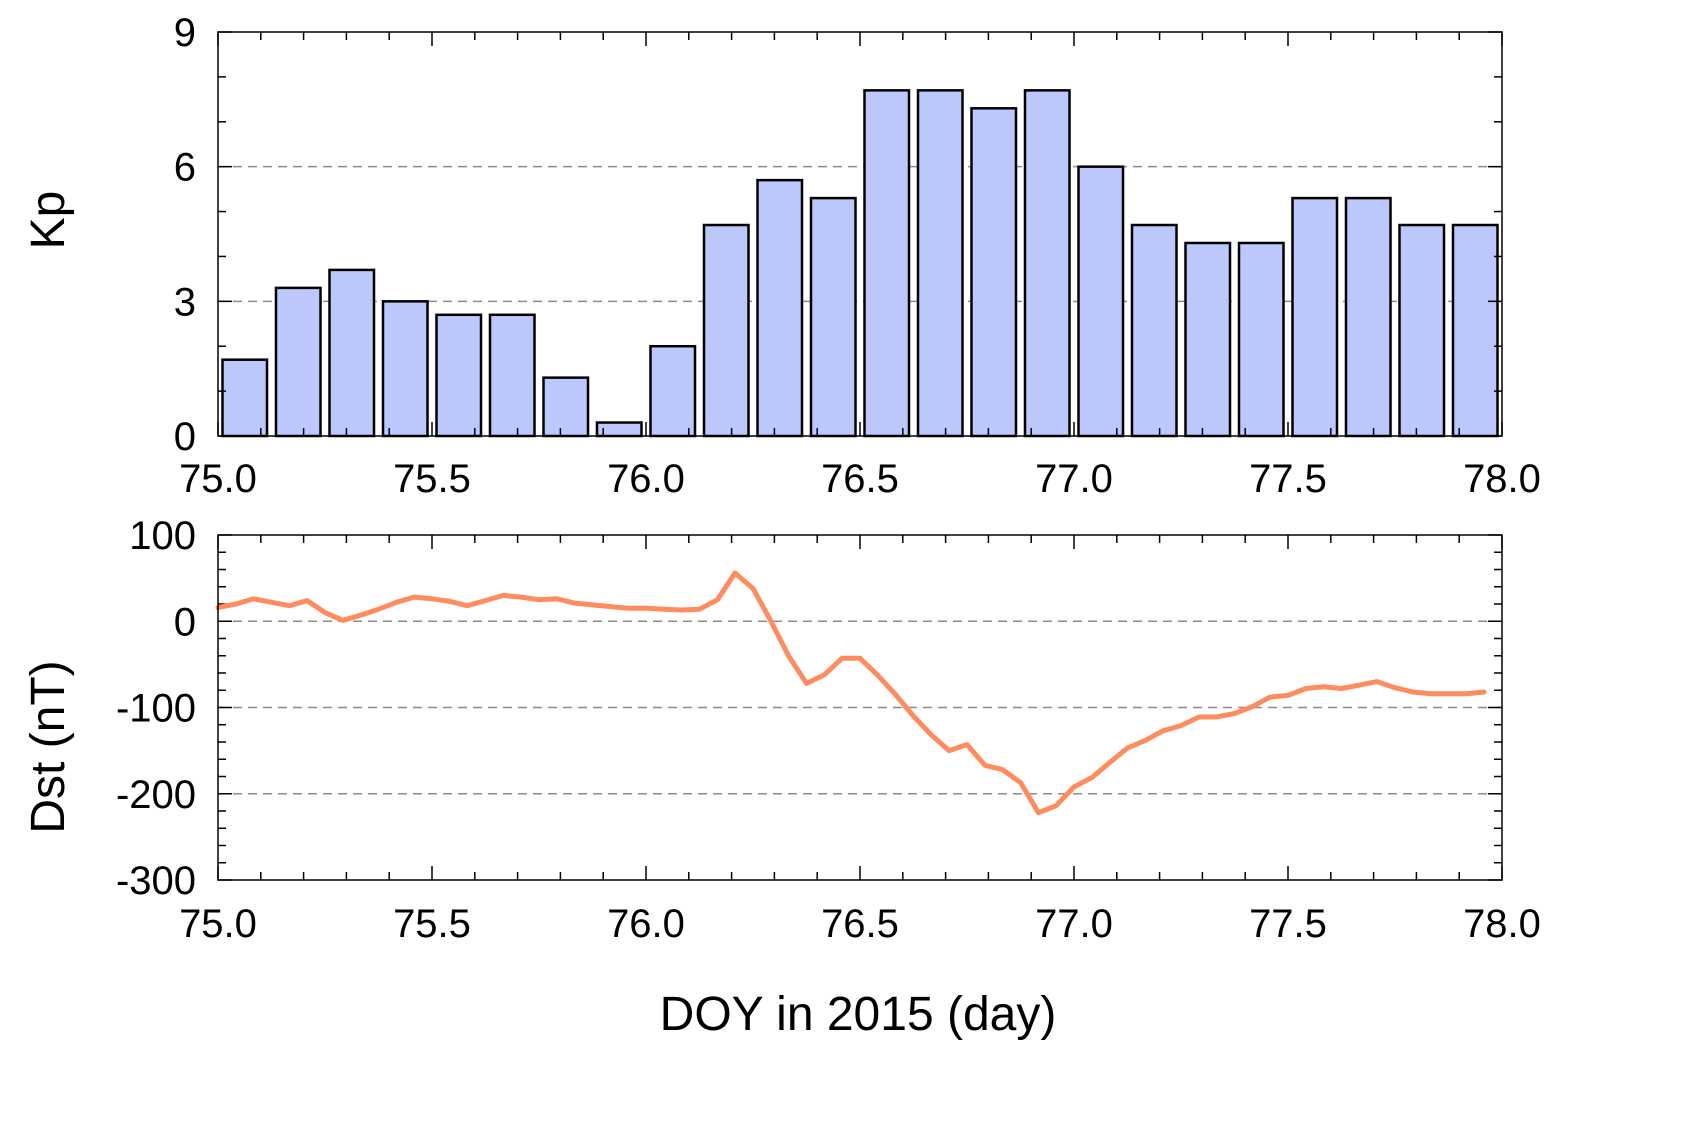 This screenshot has height=1147, width=1700. I want to click on dst-y-tick-labels: 100 0 -100 -200 -300, so click(156, 708).